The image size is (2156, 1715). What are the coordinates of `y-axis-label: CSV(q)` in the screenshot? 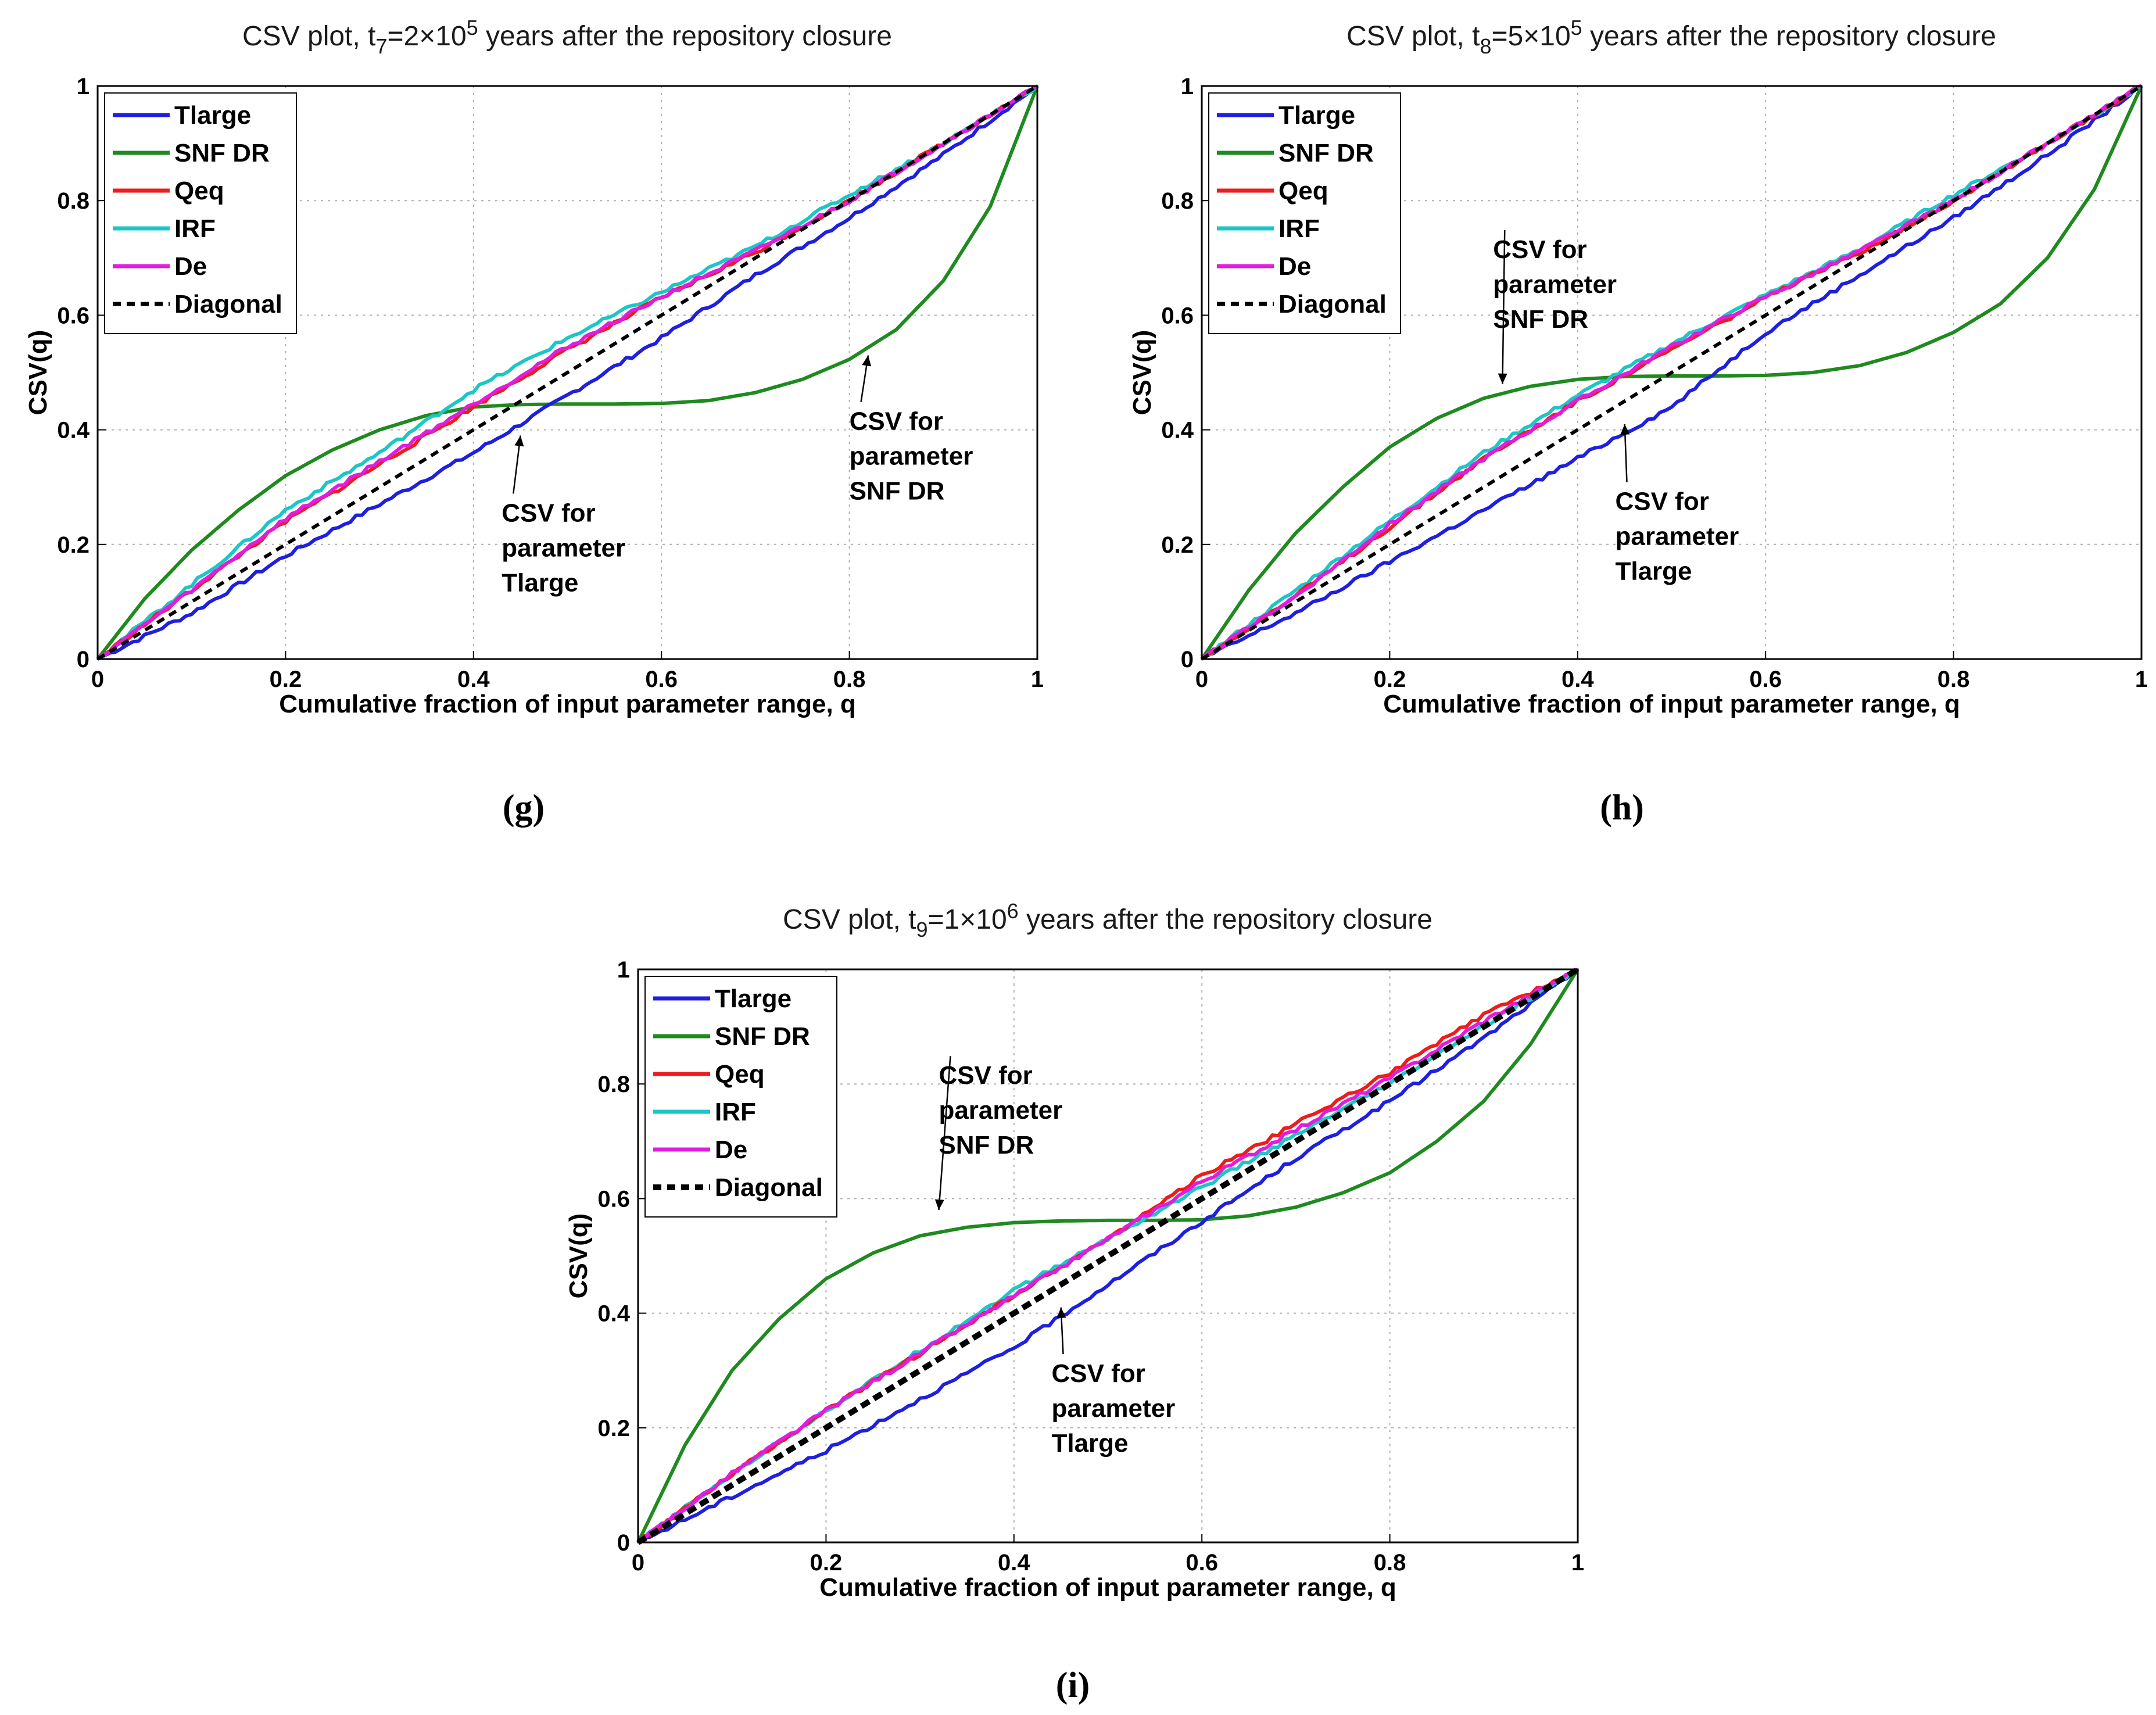 It's located at (1142, 373).